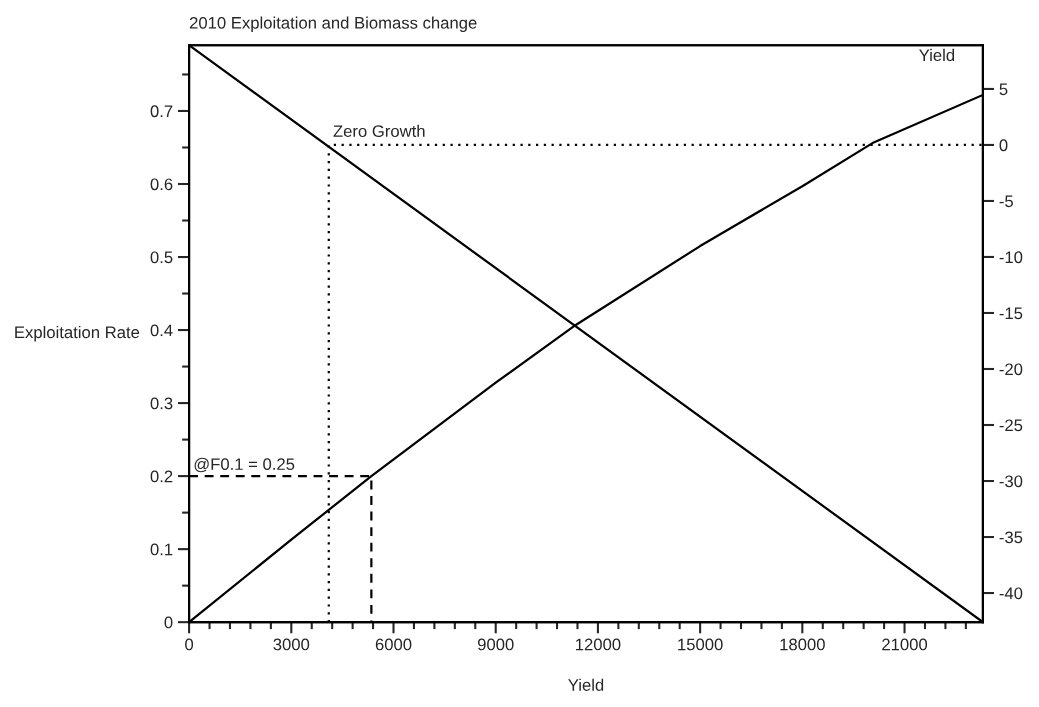 This screenshot has width=1039, height=707. I want to click on x-tick-label: 9000, so click(495, 644).